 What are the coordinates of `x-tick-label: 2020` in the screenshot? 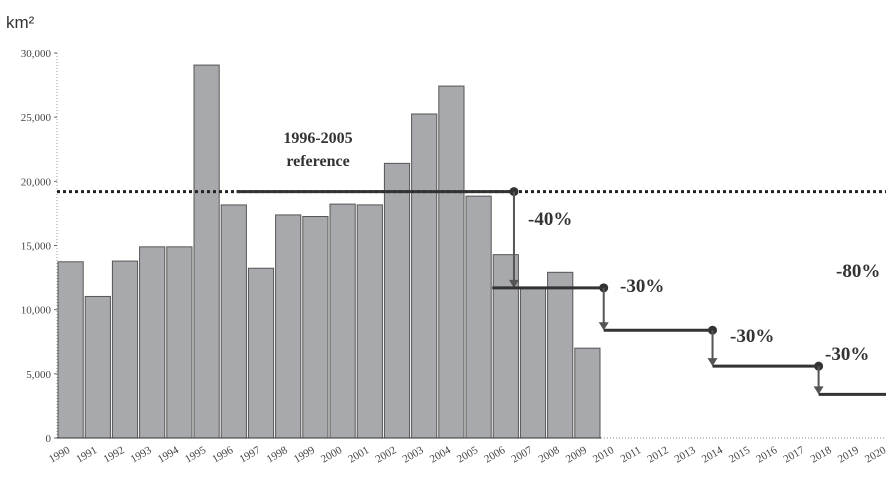 It's located at (874, 455).